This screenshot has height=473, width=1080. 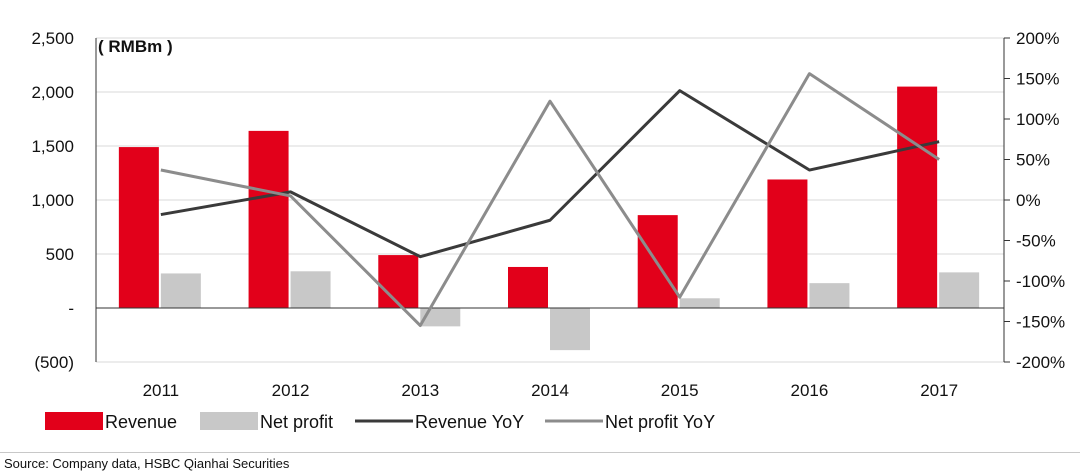 I want to click on x-tick-label: 2012, so click(x=291, y=390).